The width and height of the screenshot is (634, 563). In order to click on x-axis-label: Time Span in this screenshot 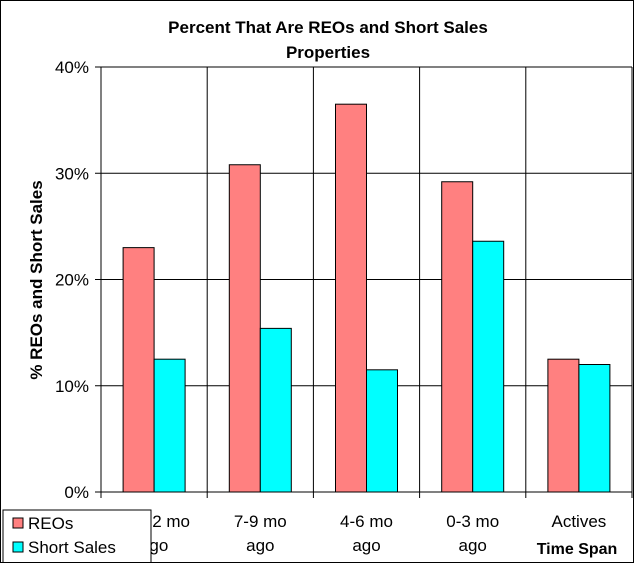, I will do `click(577, 549)`.